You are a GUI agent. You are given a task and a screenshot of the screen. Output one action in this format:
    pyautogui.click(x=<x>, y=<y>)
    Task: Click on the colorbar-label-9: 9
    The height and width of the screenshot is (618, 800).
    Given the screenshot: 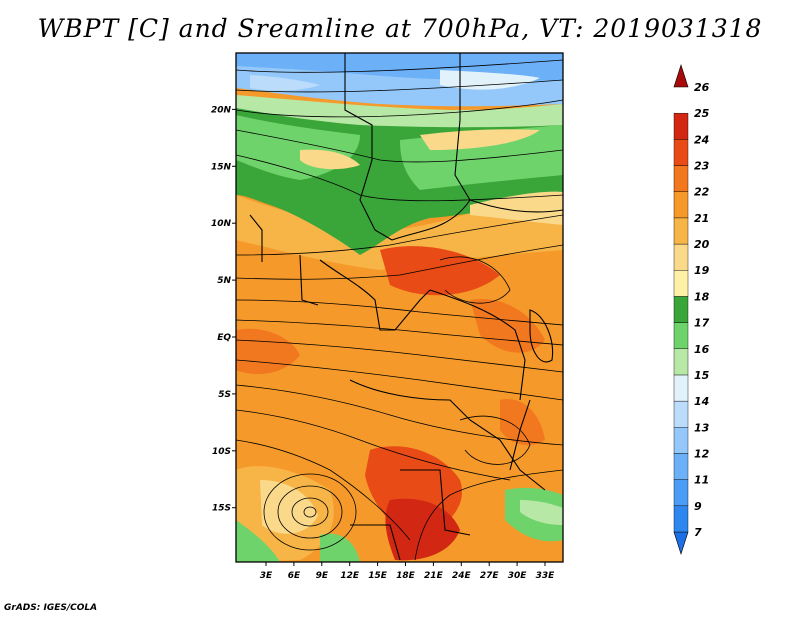 What is the action you would take?
    pyautogui.click(x=698, y=506)
    